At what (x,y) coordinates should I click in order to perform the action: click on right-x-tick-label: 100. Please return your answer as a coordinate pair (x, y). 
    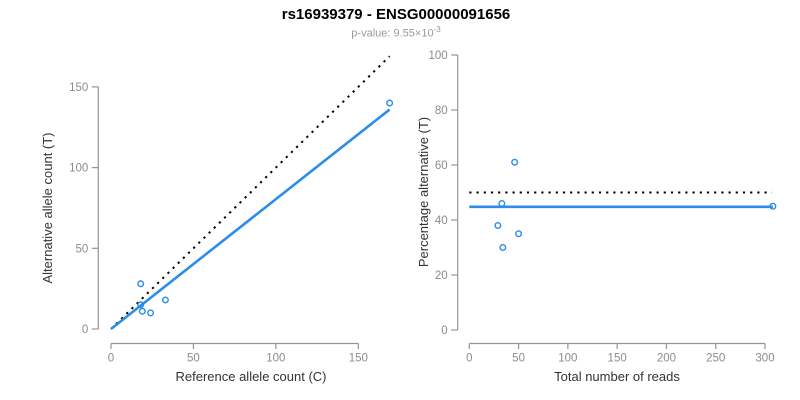
    Looking at the image, I should click on (567, 359).